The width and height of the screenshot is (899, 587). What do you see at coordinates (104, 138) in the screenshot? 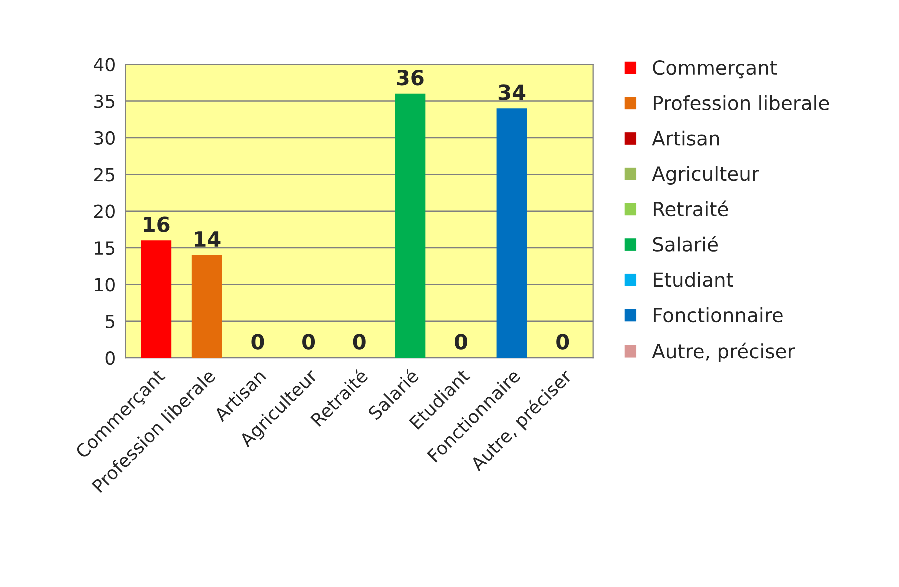
I see `y-tick-label: 30` at bounding box center [104, 138].